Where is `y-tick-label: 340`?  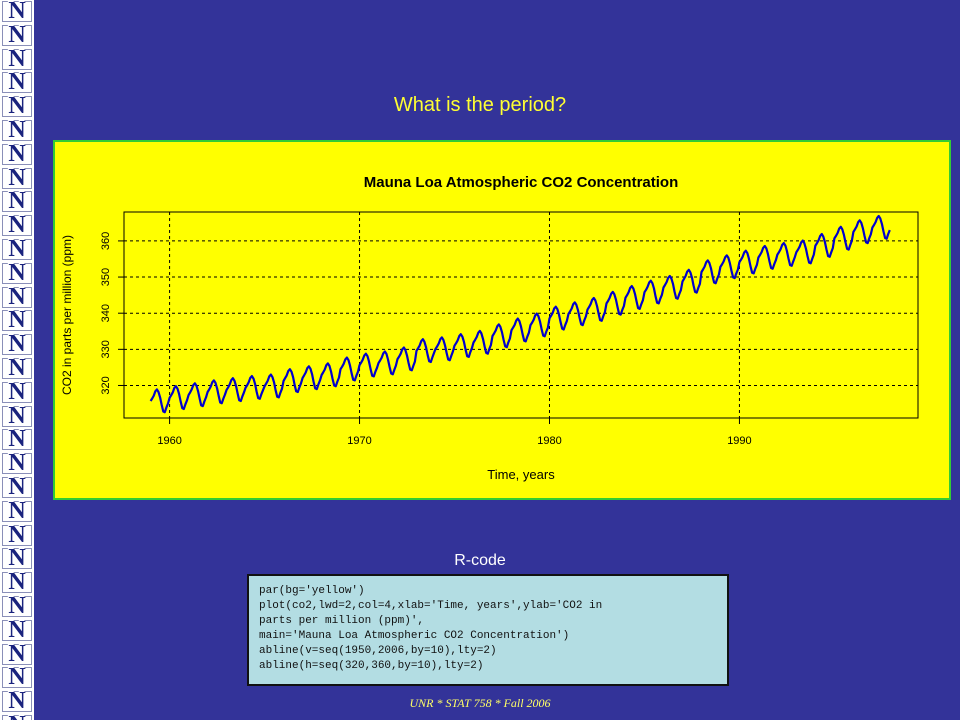 y-tick-label: 340 is located at coordinates (106, 313).